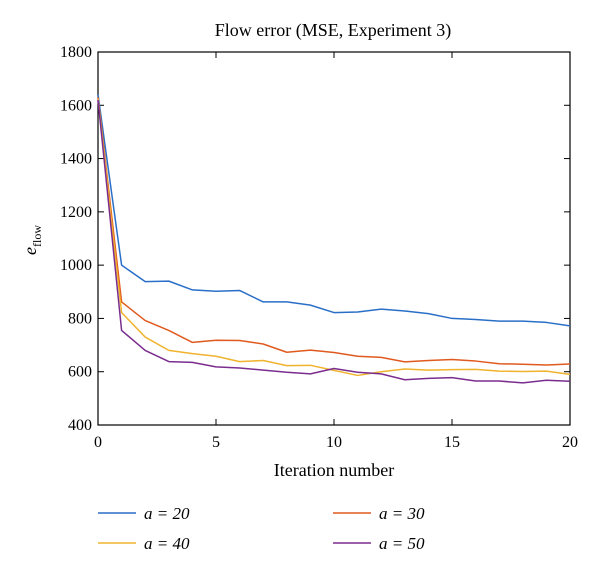 Image resolution: width=600 pixels, height=568 pixels. What do you see at coordinates (334, 470) in the screenshot?
I see `x-axis-label: Iteration number` at bounding box center [334, 470].